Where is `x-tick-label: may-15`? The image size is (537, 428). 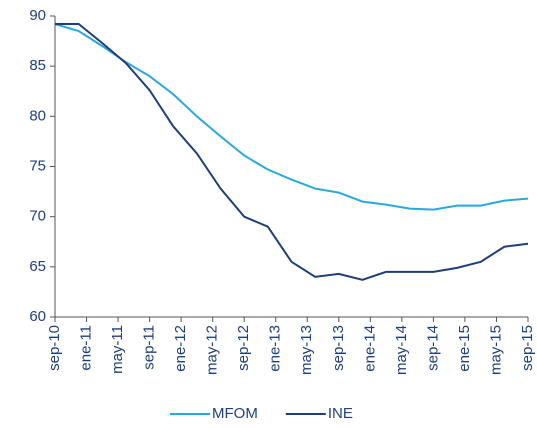 x-tick-label: may-15 is located at coordinates (495, 350).